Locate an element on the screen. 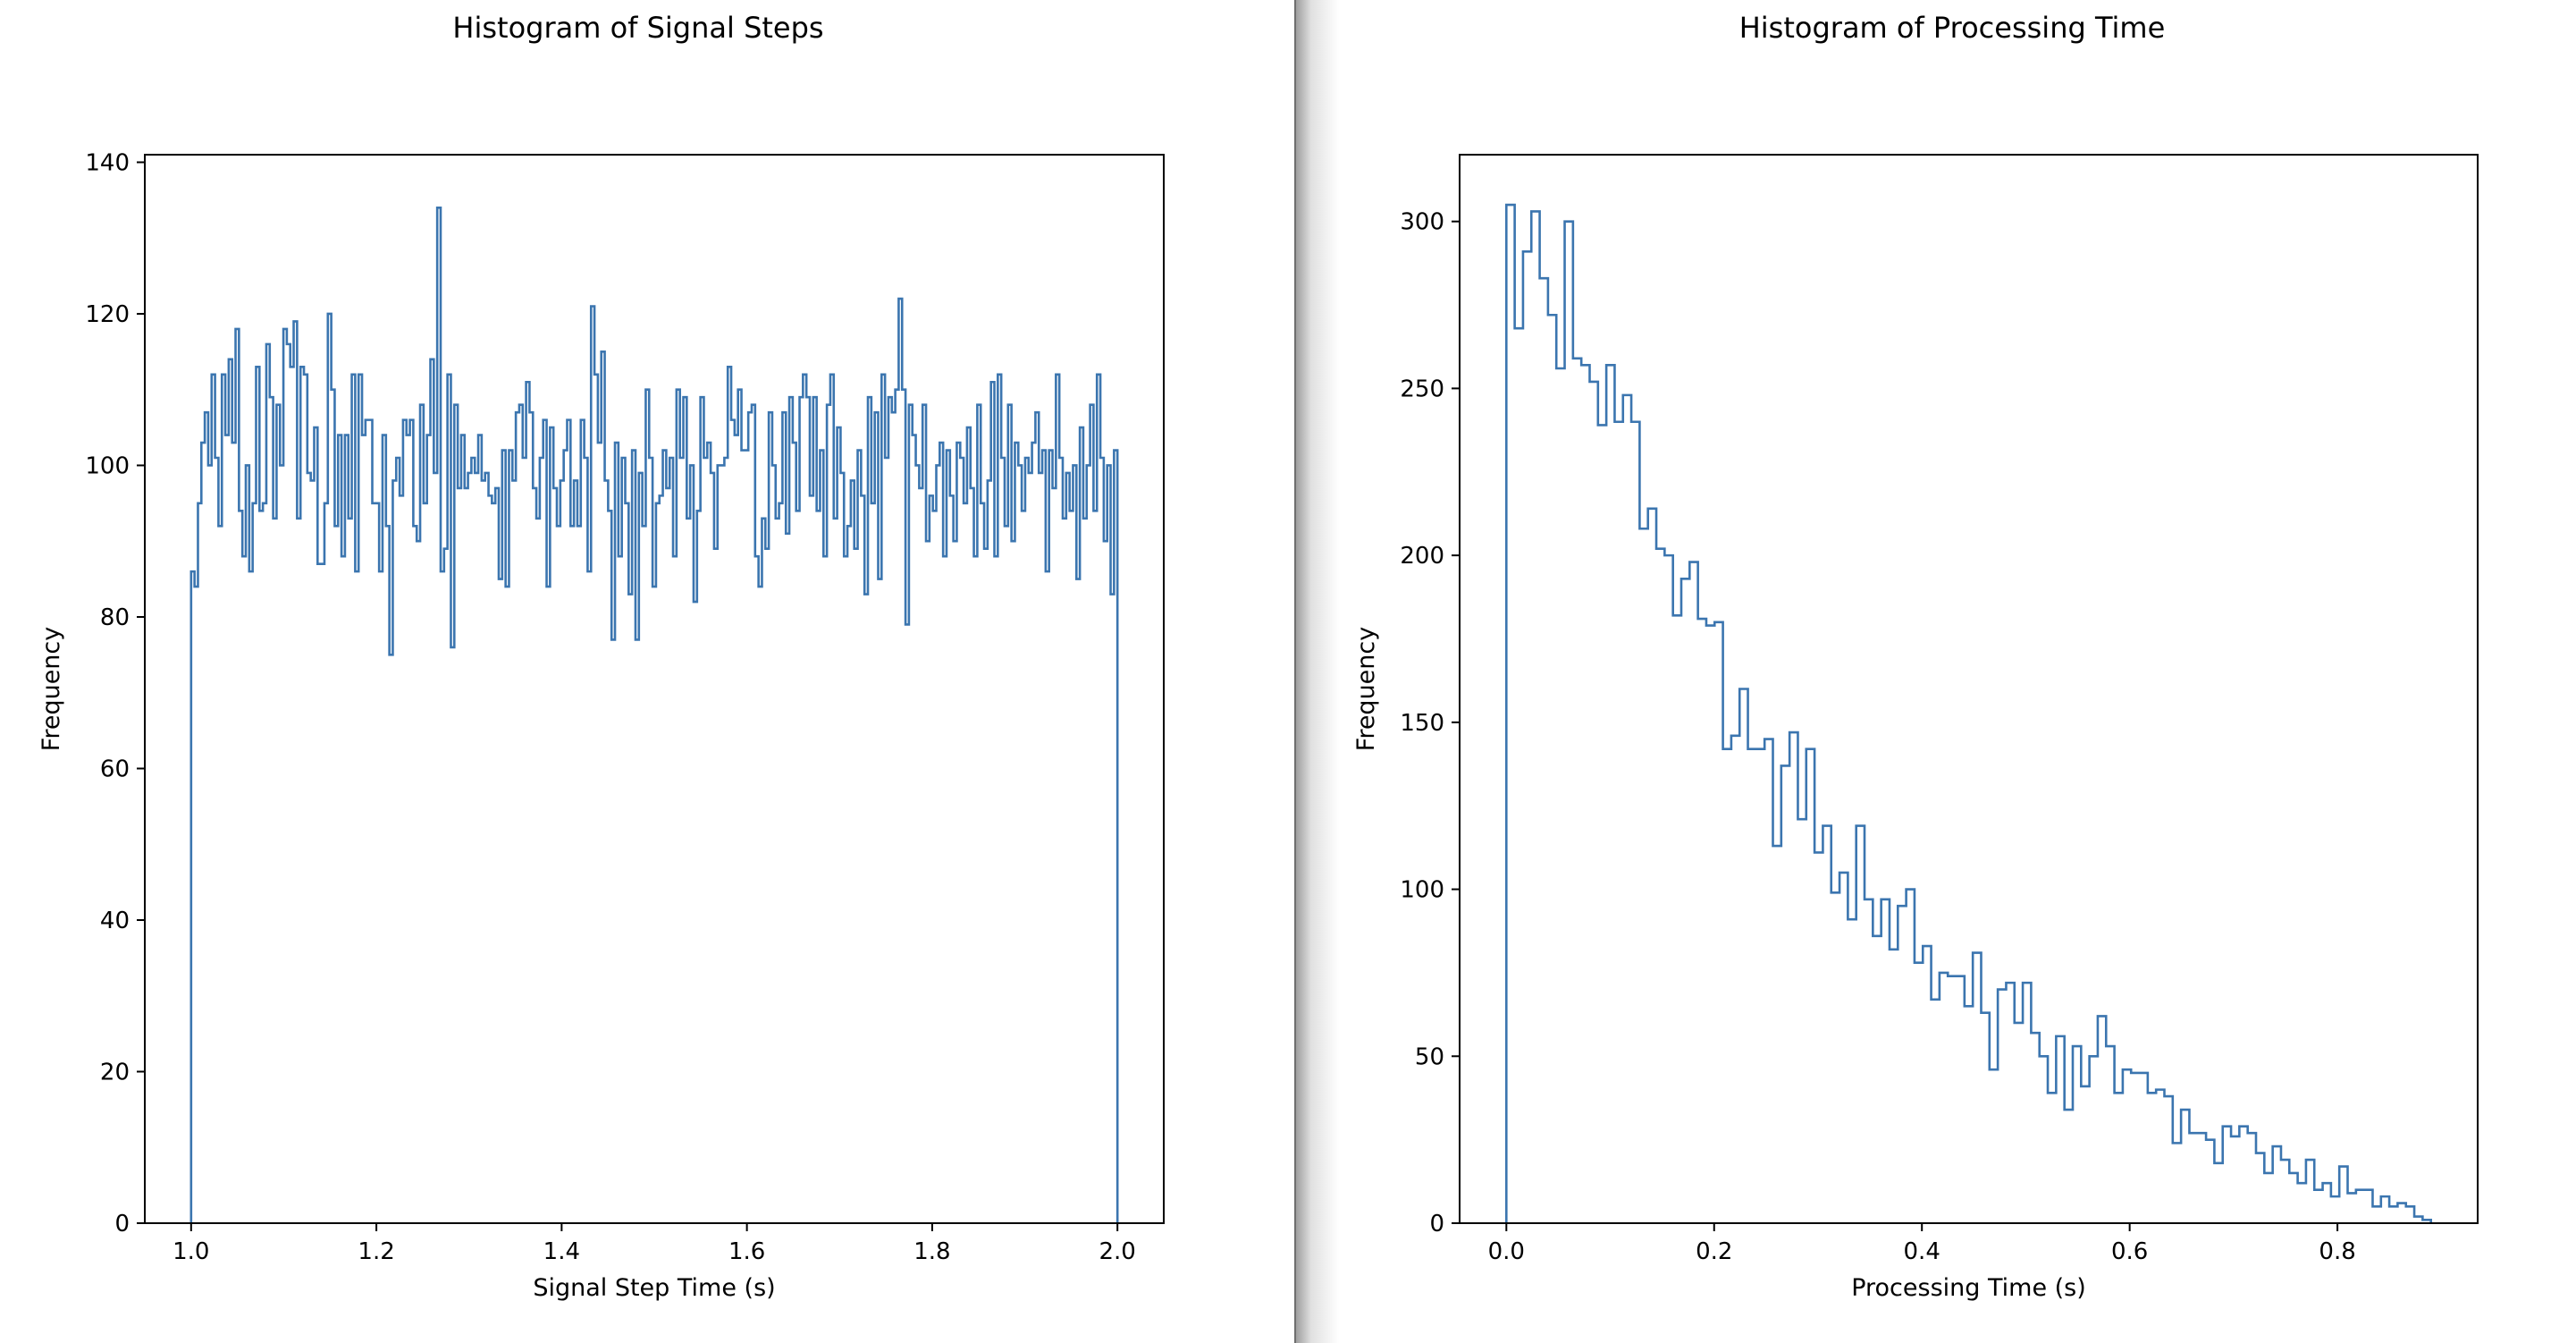  divider-shadow is located at coordinates (1318, 671).